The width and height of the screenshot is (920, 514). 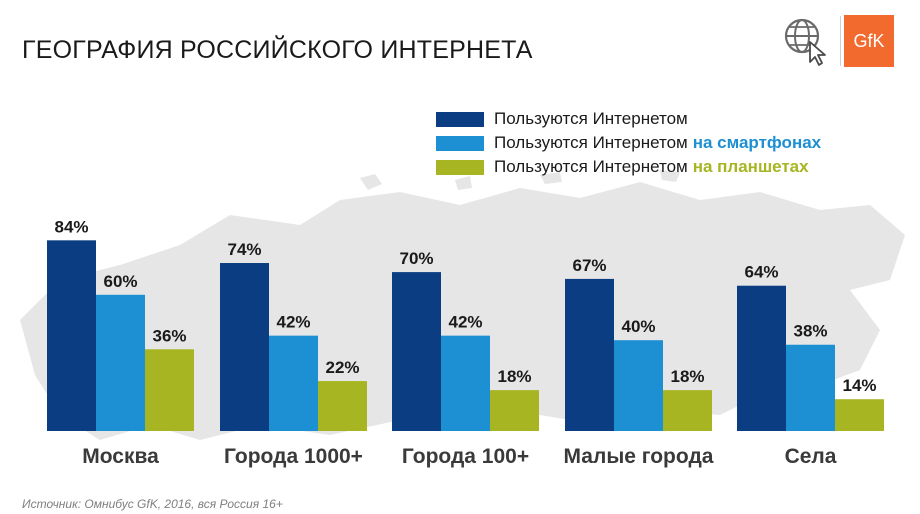 What do you see at coordinates (811, 456) in the screenshot?
I see `category-label: Села` at bounding box center [811, 456].